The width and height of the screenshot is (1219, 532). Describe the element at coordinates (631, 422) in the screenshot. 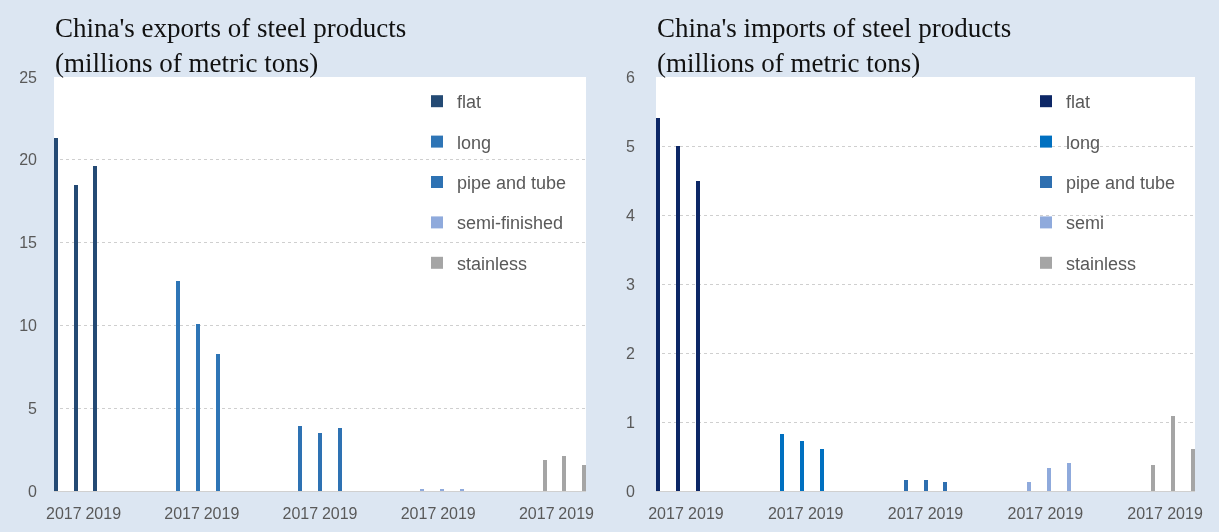

I see `y-tick-label: 1` at that location.